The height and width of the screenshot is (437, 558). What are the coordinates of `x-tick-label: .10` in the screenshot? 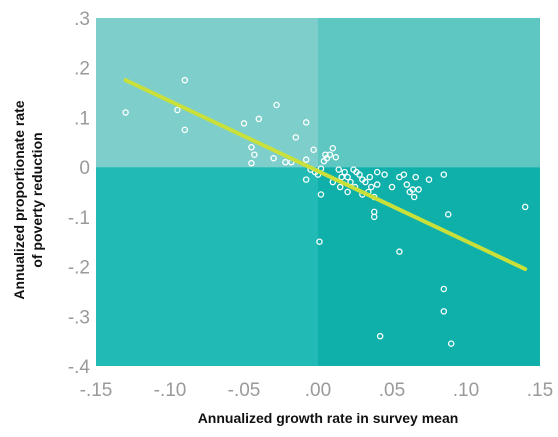 It's located at (466, 390).